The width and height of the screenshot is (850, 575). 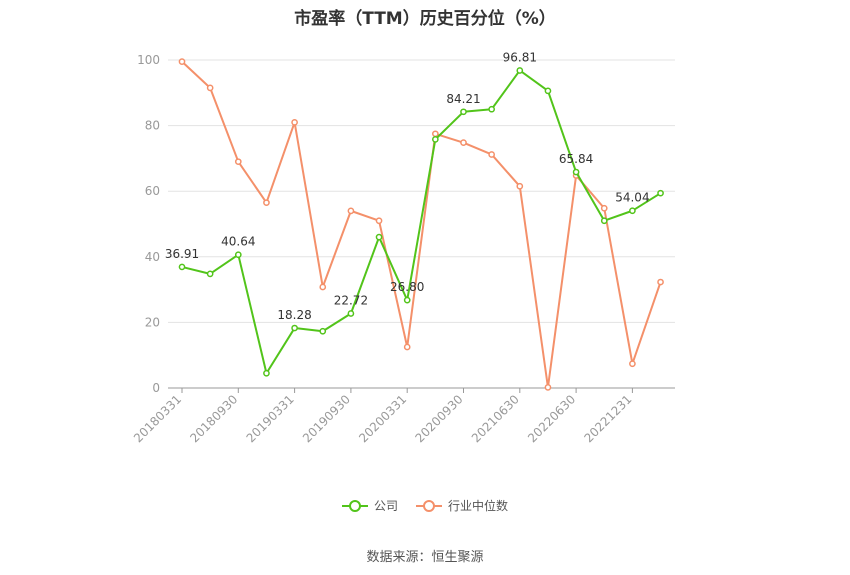 I want to click on x-tick-label: 20220630, so click(x=551, y=418).